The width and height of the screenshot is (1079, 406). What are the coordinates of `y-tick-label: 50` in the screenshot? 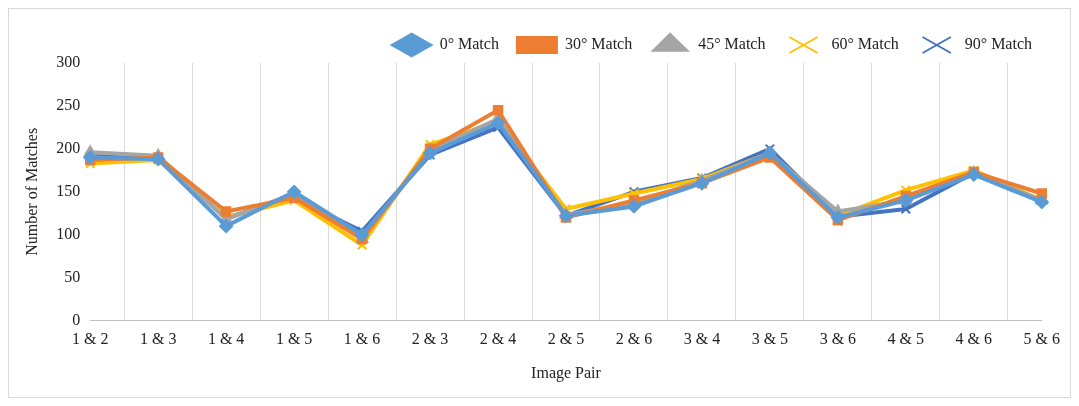 It's located at (72, 276).